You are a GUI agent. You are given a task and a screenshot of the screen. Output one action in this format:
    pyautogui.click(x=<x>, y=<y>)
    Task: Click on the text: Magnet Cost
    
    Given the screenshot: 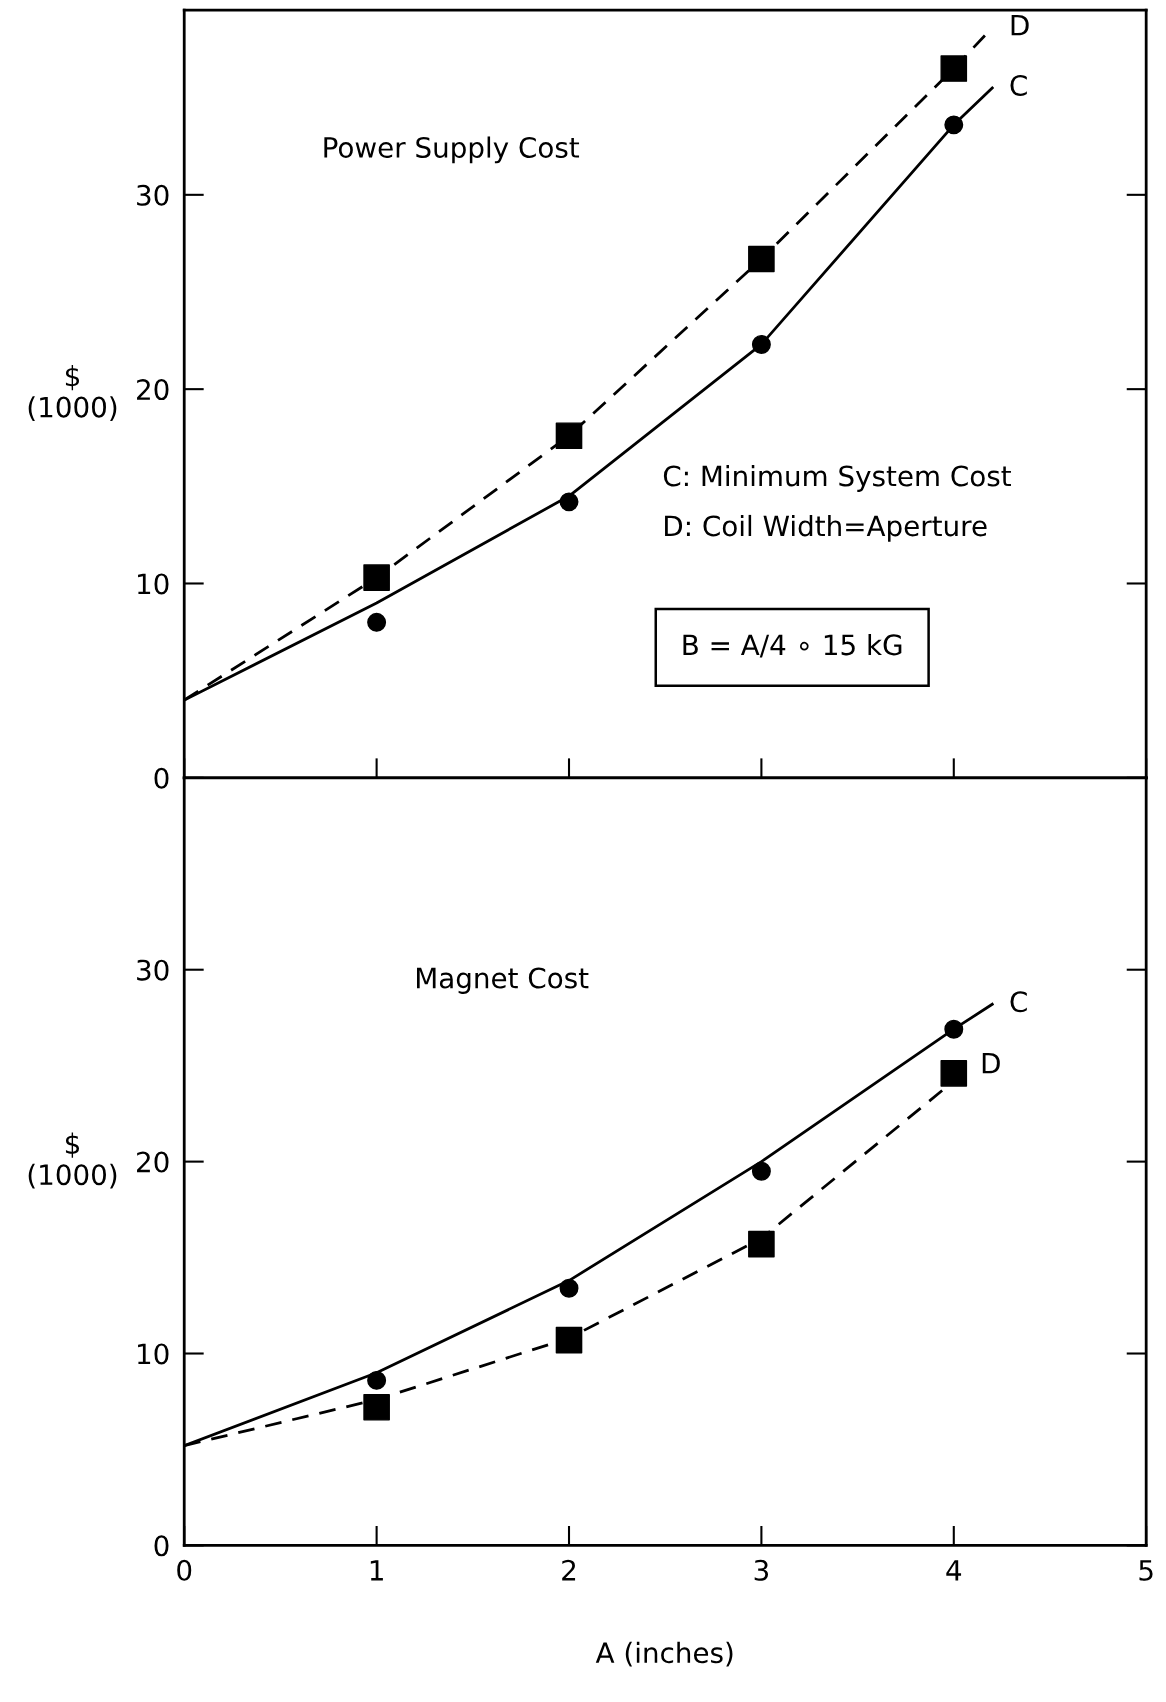 What is the action you would take?
    pyautogui.click(x=503, y=980)
    